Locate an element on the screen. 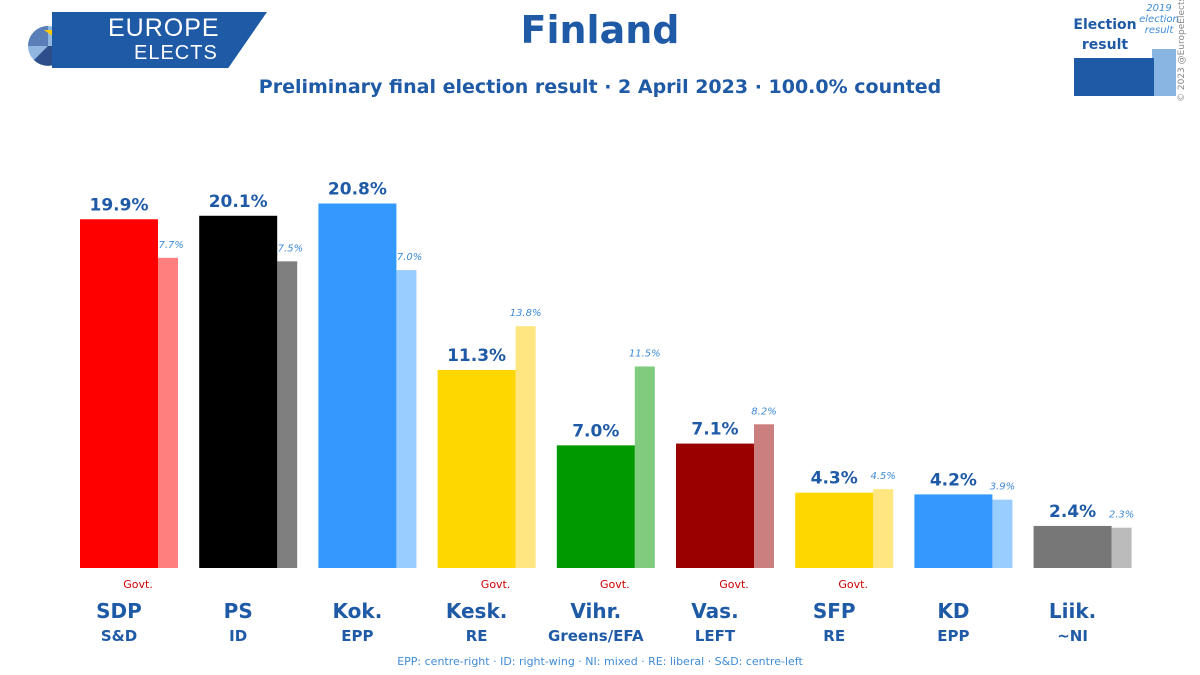  logo-band is located at coordinates (159, 40).